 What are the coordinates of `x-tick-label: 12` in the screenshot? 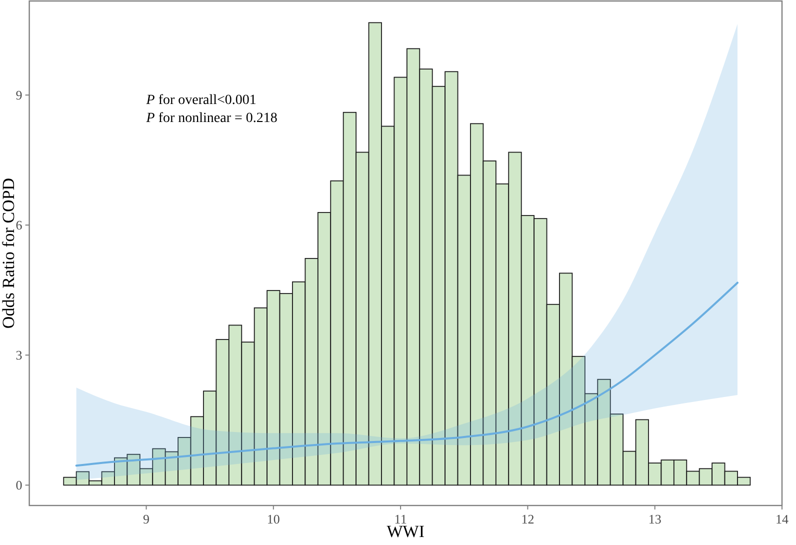 It's located at (527, 519).